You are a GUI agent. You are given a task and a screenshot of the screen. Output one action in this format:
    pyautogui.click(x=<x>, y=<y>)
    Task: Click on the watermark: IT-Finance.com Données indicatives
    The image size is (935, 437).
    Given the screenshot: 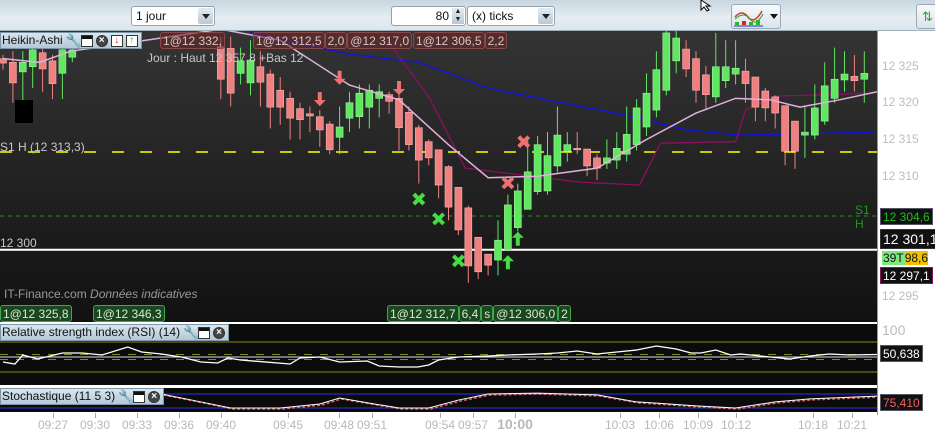 What is the action you would take?
    pyautogui.click(x=100, y=294)
    